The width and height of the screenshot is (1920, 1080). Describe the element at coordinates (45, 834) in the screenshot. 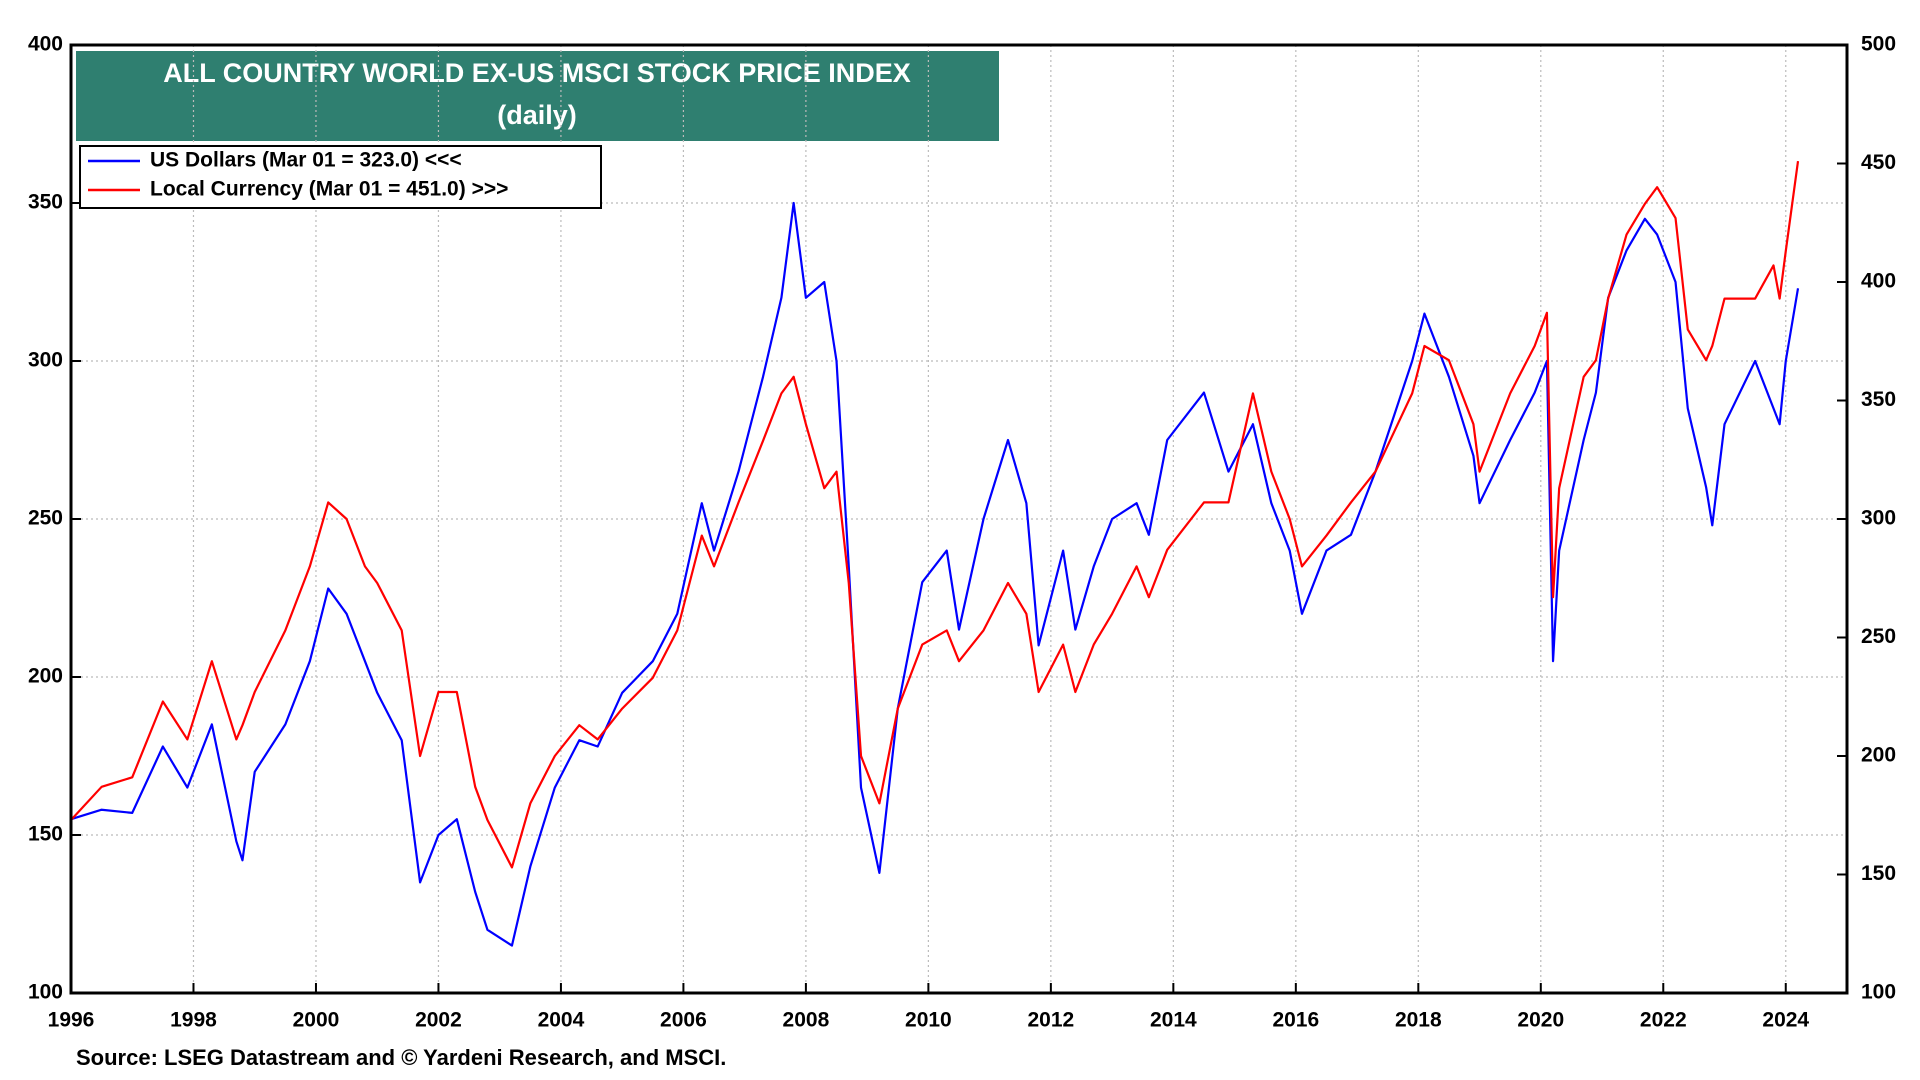

I see `y-tick-label: 150` at that location.